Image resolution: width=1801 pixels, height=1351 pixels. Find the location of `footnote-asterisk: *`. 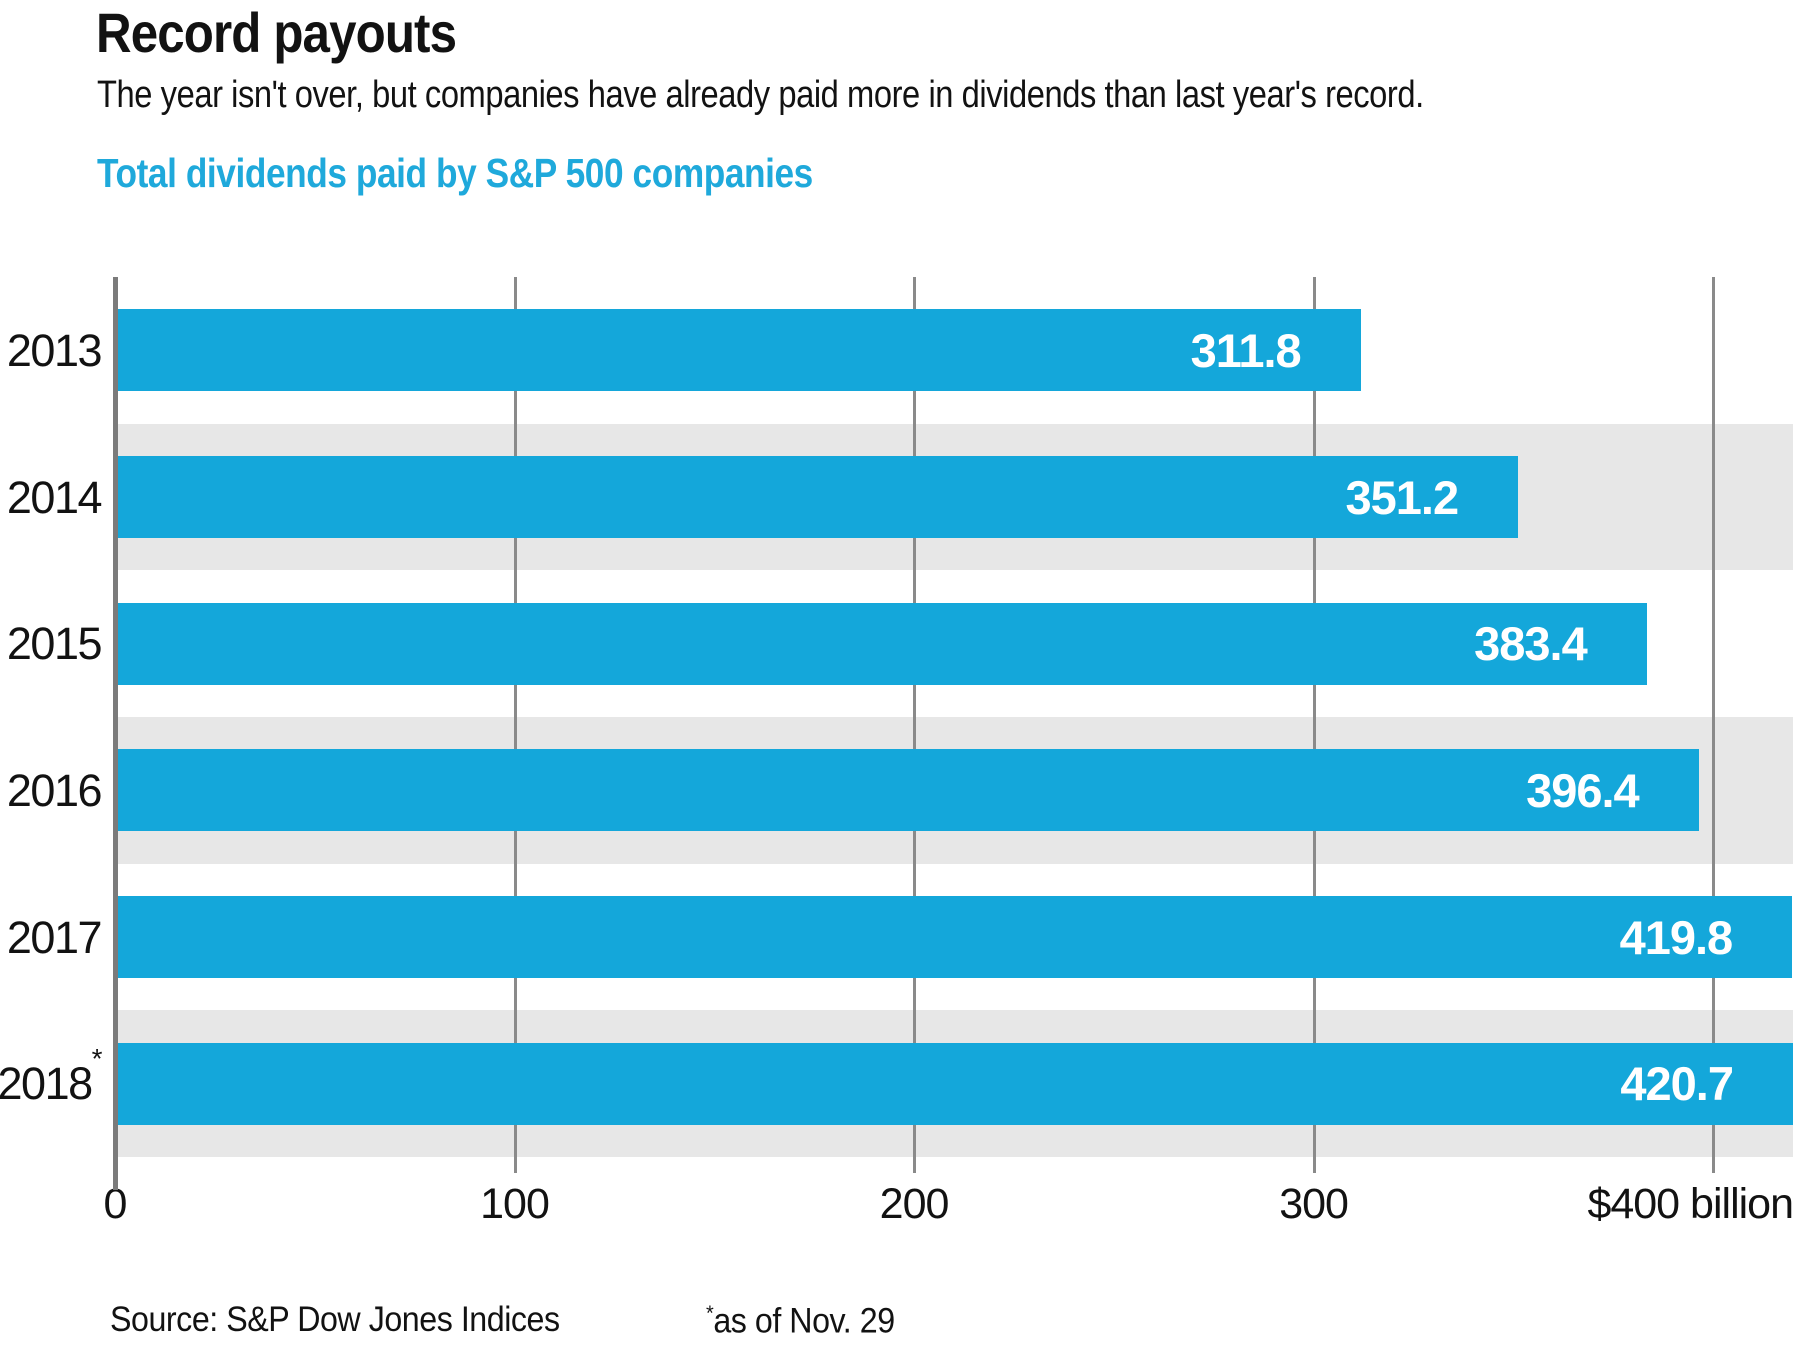

footnote-asterisk: * is located at coordinates (710, 1312).